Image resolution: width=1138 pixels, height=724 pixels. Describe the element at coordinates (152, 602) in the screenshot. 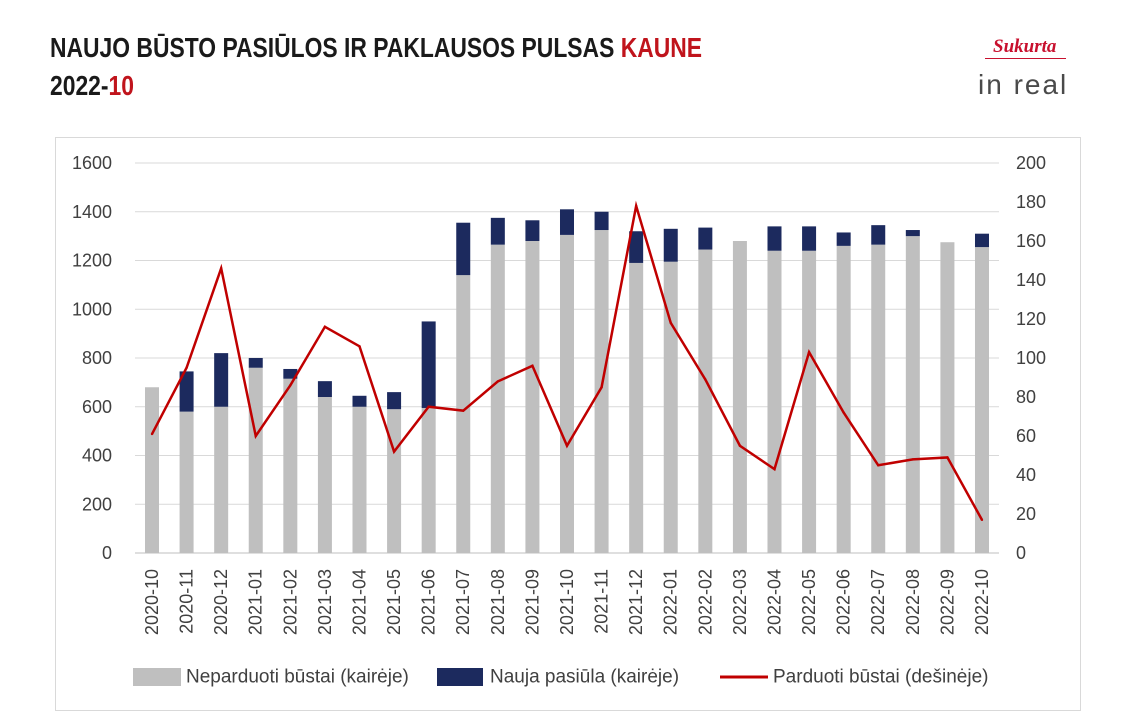

I see `x-tick-label: 2020-10` at that location.